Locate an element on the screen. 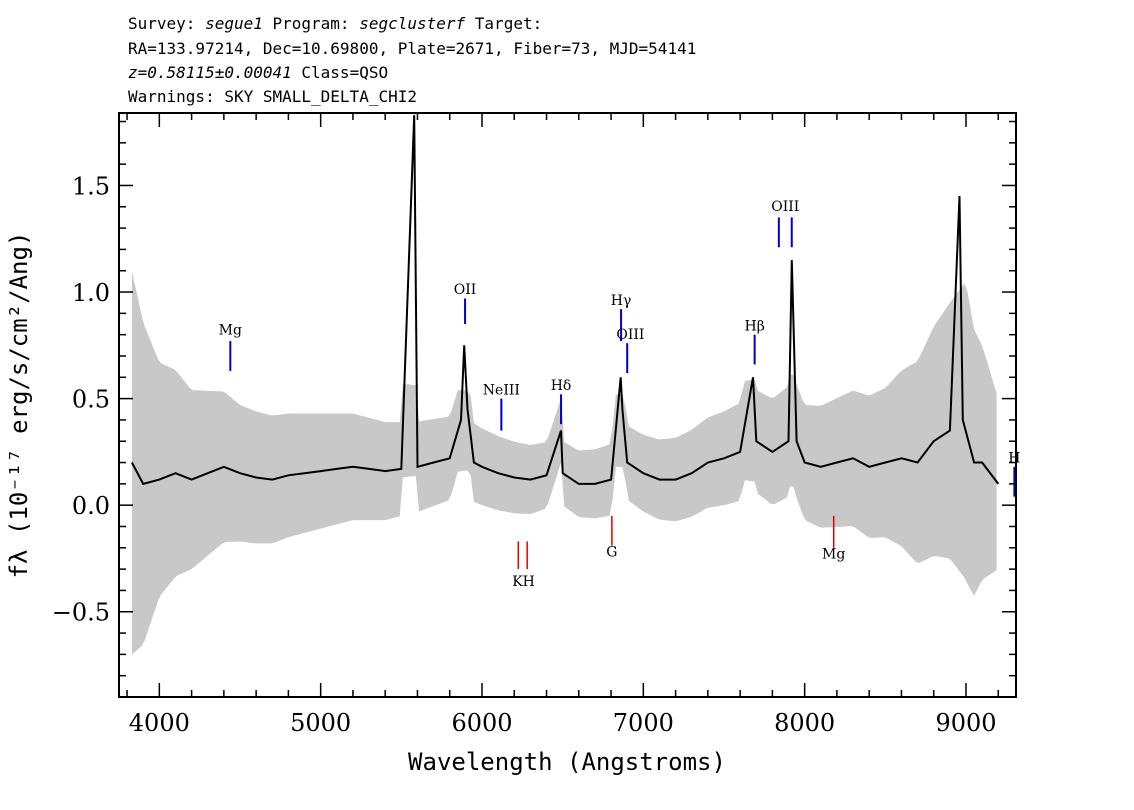 The image size is (1134, 810). x-tick-label: 9000 is located at coordinates (965, 723).